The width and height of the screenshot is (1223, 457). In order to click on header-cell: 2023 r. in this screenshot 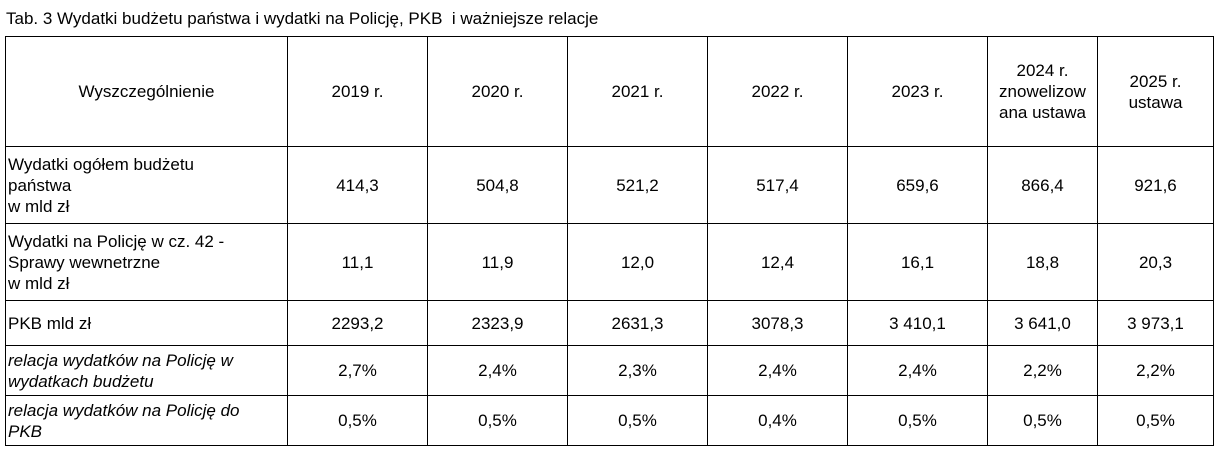, I will do `click(917, 91)`.